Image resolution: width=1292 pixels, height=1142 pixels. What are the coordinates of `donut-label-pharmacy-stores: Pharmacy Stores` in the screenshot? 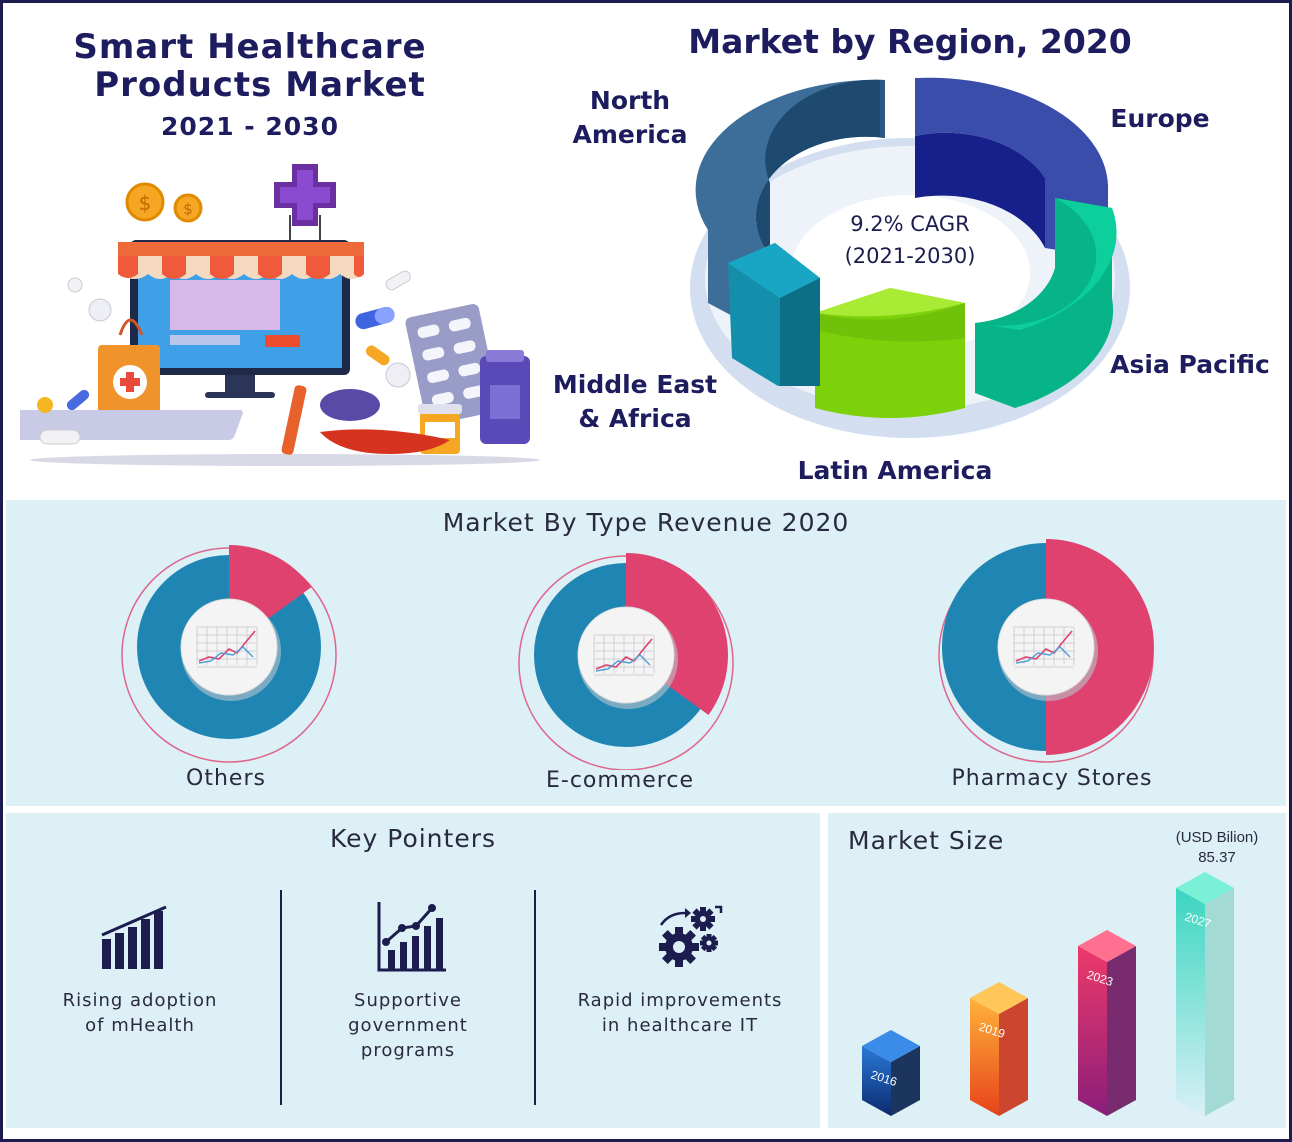 It's located at (1052, 778).